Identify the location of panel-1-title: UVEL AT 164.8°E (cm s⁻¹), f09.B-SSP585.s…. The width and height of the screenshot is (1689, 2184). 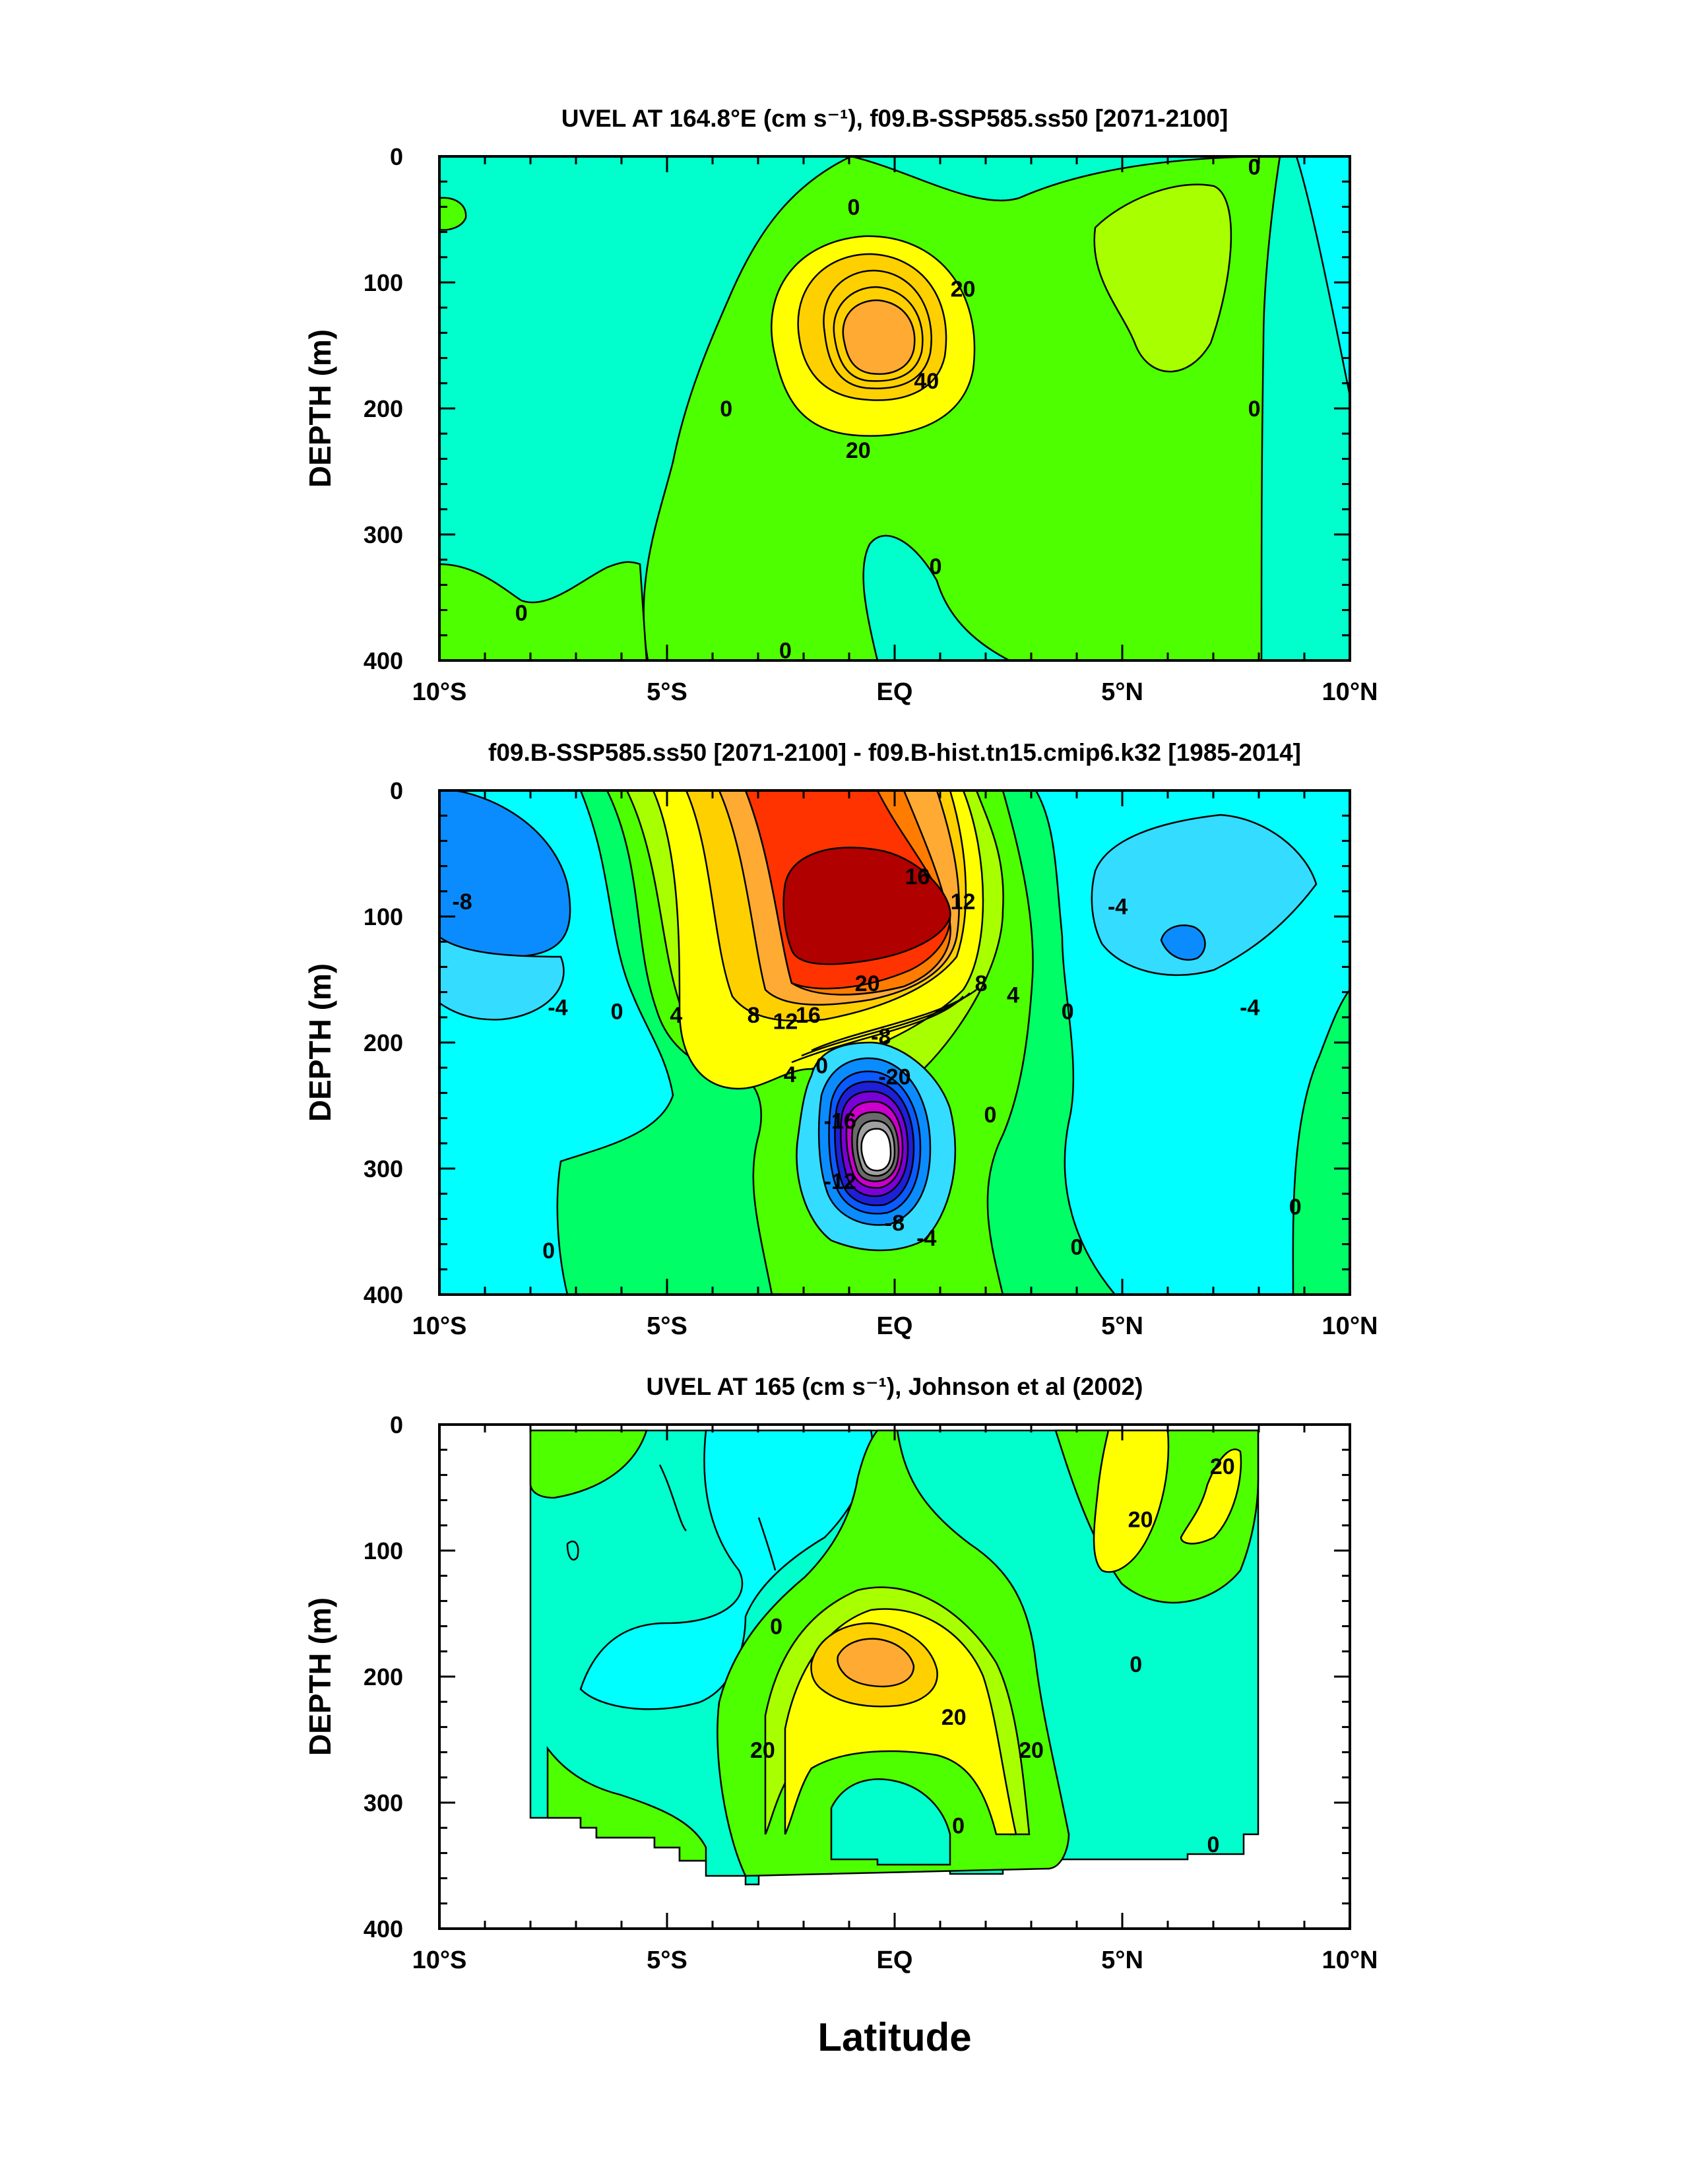
(894, 118).